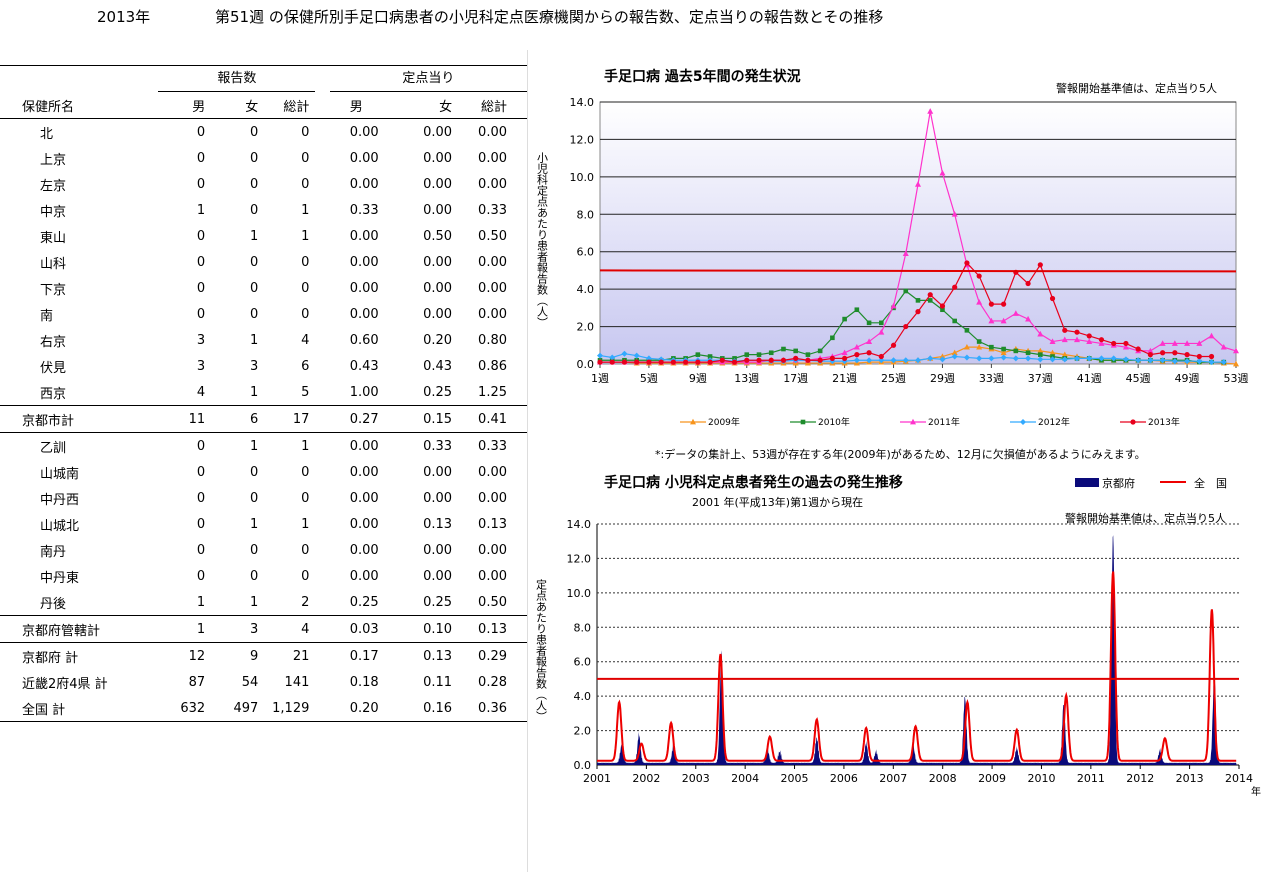 The image size is (1269, 872). What do you see at coordinates (201, 314) in the screenshot?
I see `row-male: 0` at bounding box center [201, 314].